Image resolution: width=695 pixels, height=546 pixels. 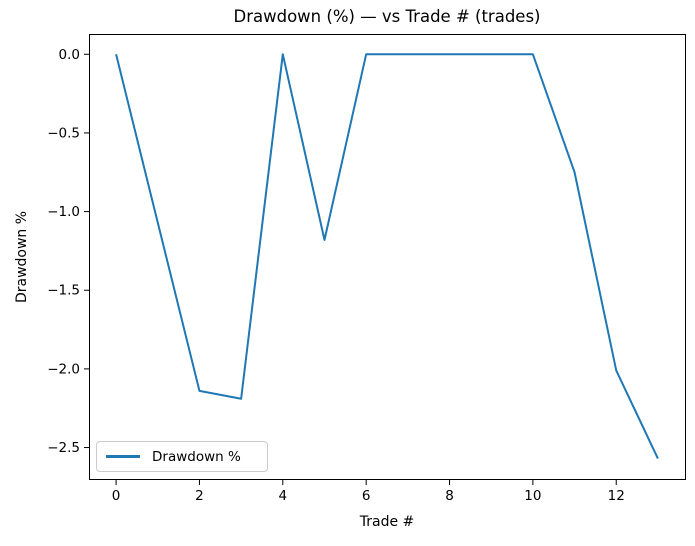 I want to click on y-tick-label: −0.5, so click(x=63, y=133).